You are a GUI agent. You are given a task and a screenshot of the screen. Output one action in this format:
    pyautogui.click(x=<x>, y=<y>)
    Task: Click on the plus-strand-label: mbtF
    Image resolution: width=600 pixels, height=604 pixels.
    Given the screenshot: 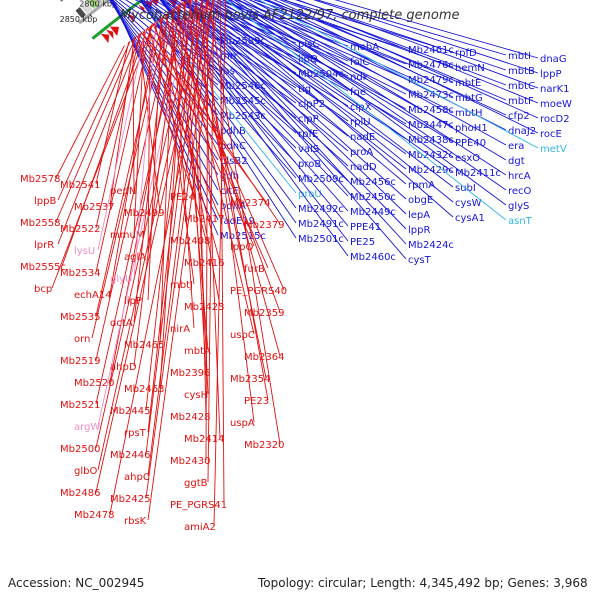 What is the action you would take?
    pyautogui.click(x=521, y=101)
    